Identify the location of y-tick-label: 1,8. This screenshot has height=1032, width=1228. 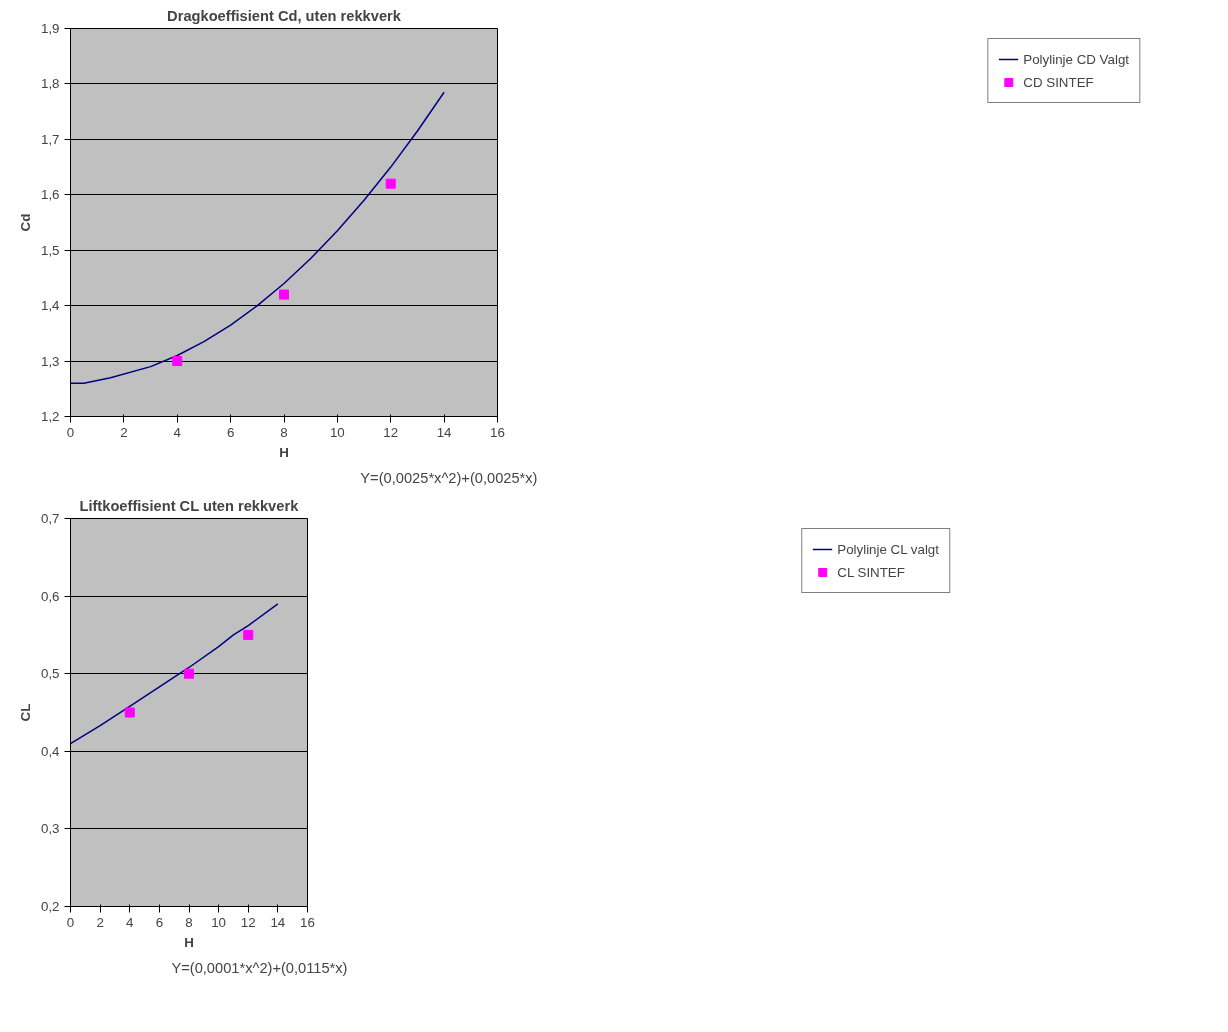
(50, 84).